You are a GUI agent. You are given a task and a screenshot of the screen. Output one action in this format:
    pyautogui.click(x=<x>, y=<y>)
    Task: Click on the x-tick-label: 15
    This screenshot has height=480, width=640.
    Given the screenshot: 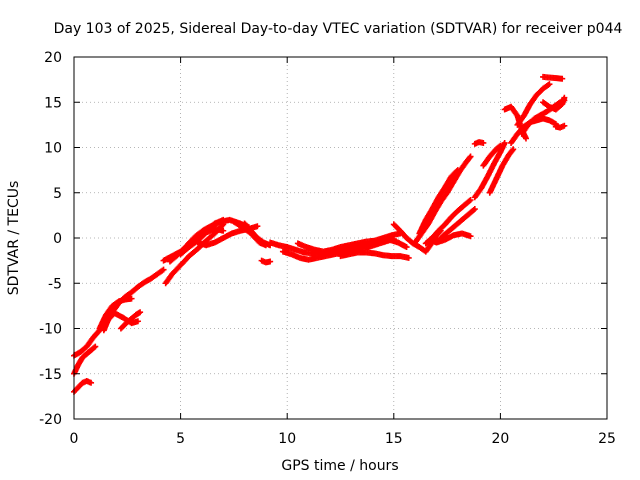 What is the action you would take?
    pyautogui.click(x=394, y=439)
    